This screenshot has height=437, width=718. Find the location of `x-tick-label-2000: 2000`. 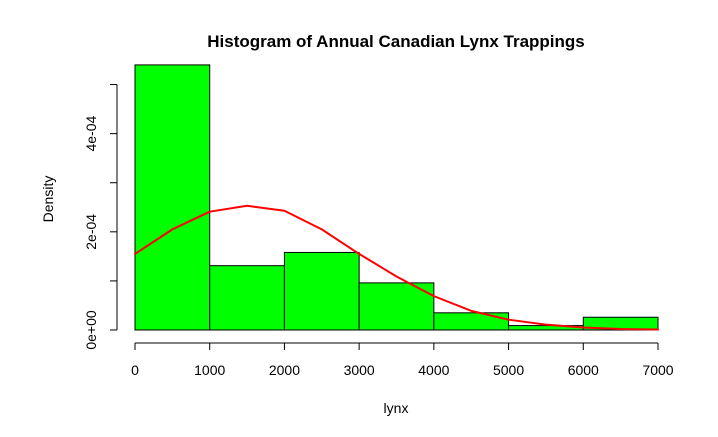

x-tick-label-2000: 2000 is located at coordinates (284, 370).